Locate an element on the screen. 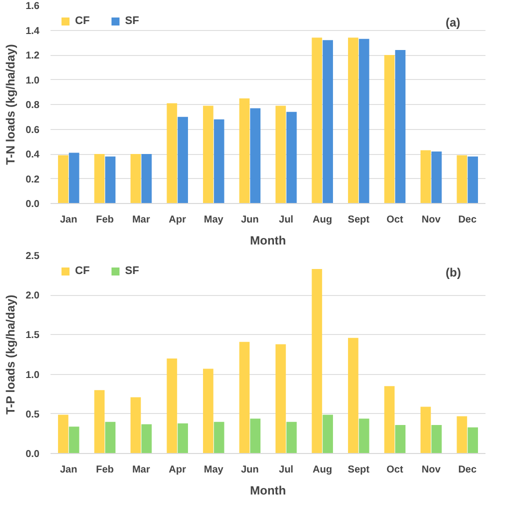  y-tick-label: 2.0 is located at coordinates (33, 296).